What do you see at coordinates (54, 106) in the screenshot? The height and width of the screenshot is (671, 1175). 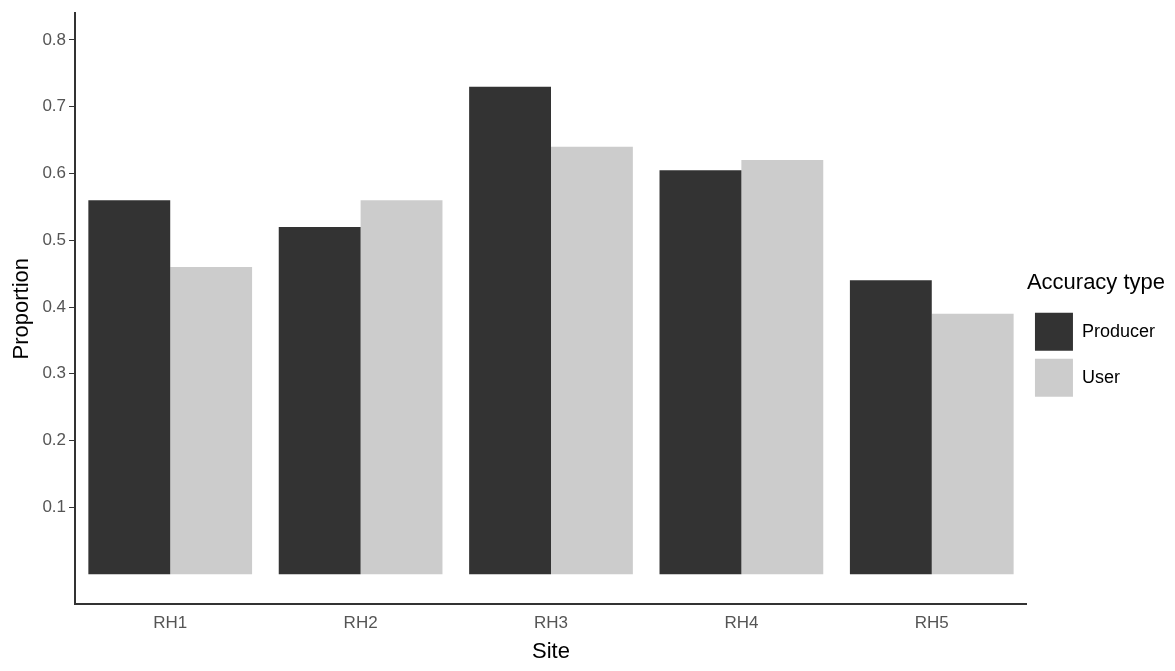 I see `y-tick-label: 0.7` at bounding box center [54, 106].